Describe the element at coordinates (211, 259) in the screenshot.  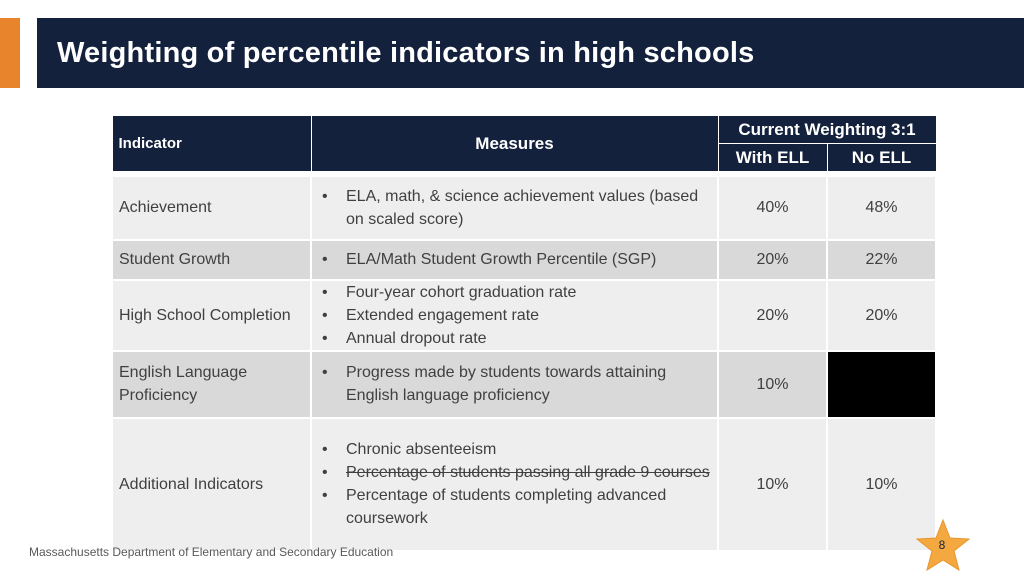
I see `indicator-cell: Student Growth` at that location.